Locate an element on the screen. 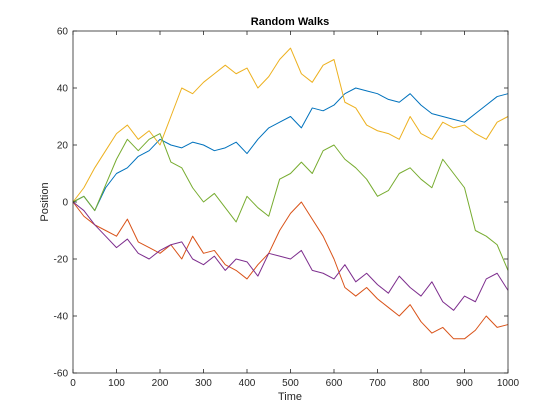 The height and width of the screenshot is (420, 560). y-tick-label: -20 is located at coordinates (61, 260).